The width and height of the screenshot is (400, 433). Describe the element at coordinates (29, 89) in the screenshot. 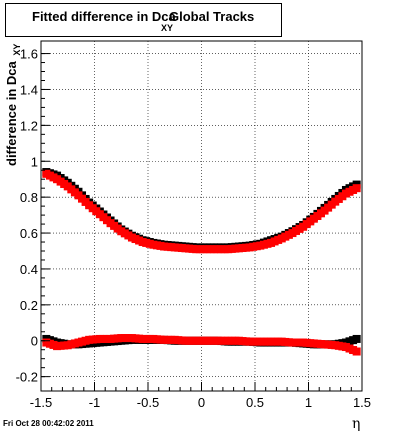

I see `y-tick-label: 1.4` at that location.